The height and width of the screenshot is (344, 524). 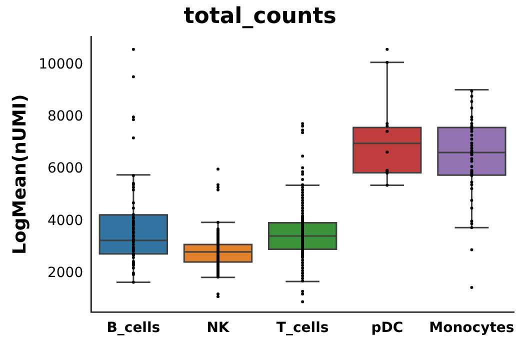 I want to click on y-tick-label: 4000, so click(x=65, y=220).